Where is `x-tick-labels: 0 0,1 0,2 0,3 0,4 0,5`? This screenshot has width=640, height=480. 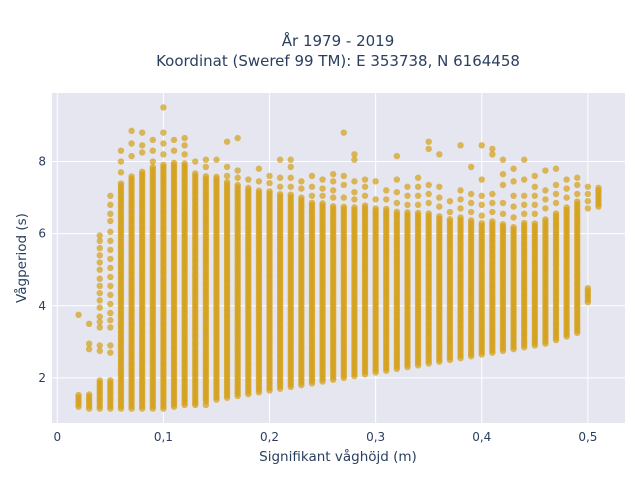 x-tick-labels: 0 0,1 0,2 0,3 0,4 0,5 is located at coordinates (325, 437).